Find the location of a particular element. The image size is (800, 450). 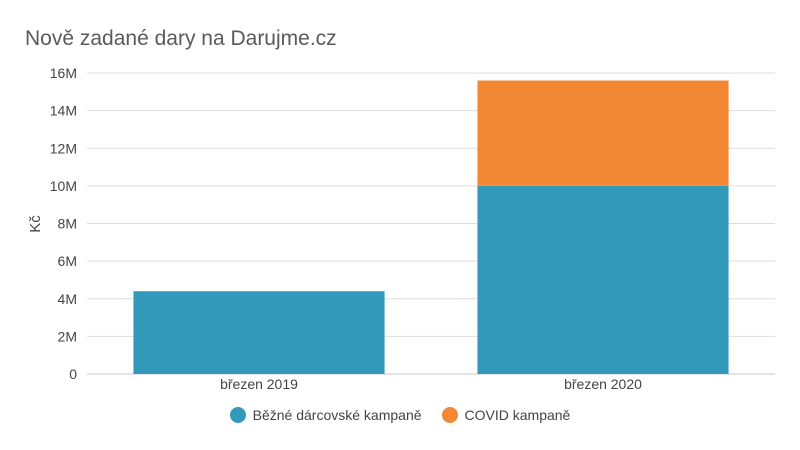

y-tick-label: 8M is located at coordinates (67, 224).